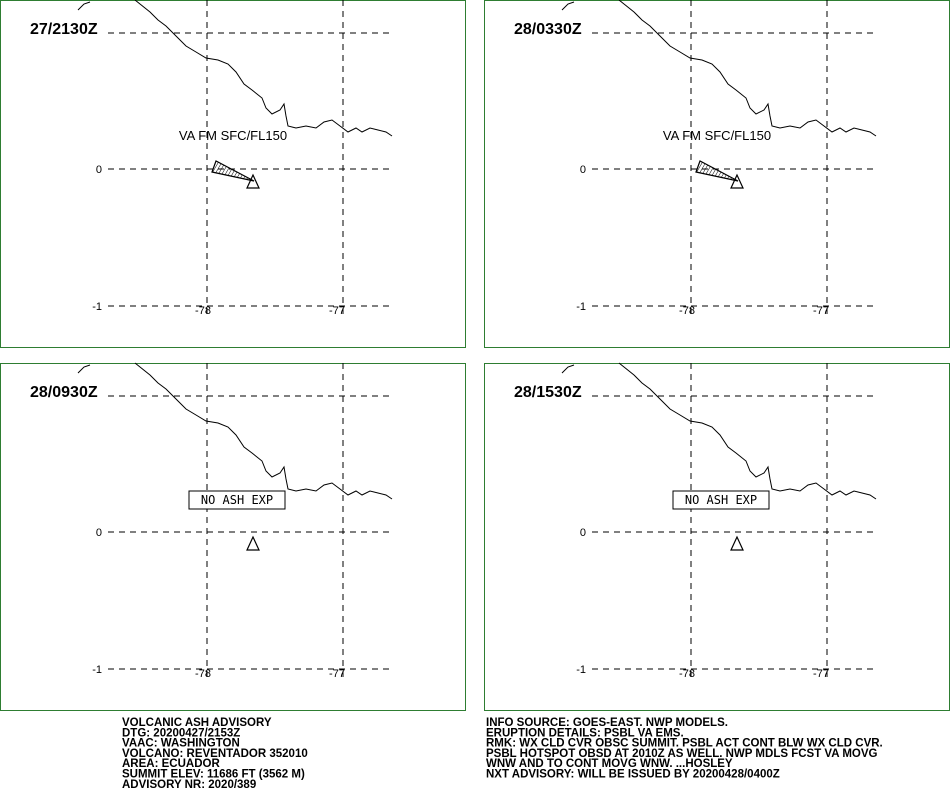 This screenshot has width=950, height=812. What do you see at coordinates (171, 764) in the screenshot?
I see `advisory-line: AREA: ECUADOR` at bounding box center [171, 764].